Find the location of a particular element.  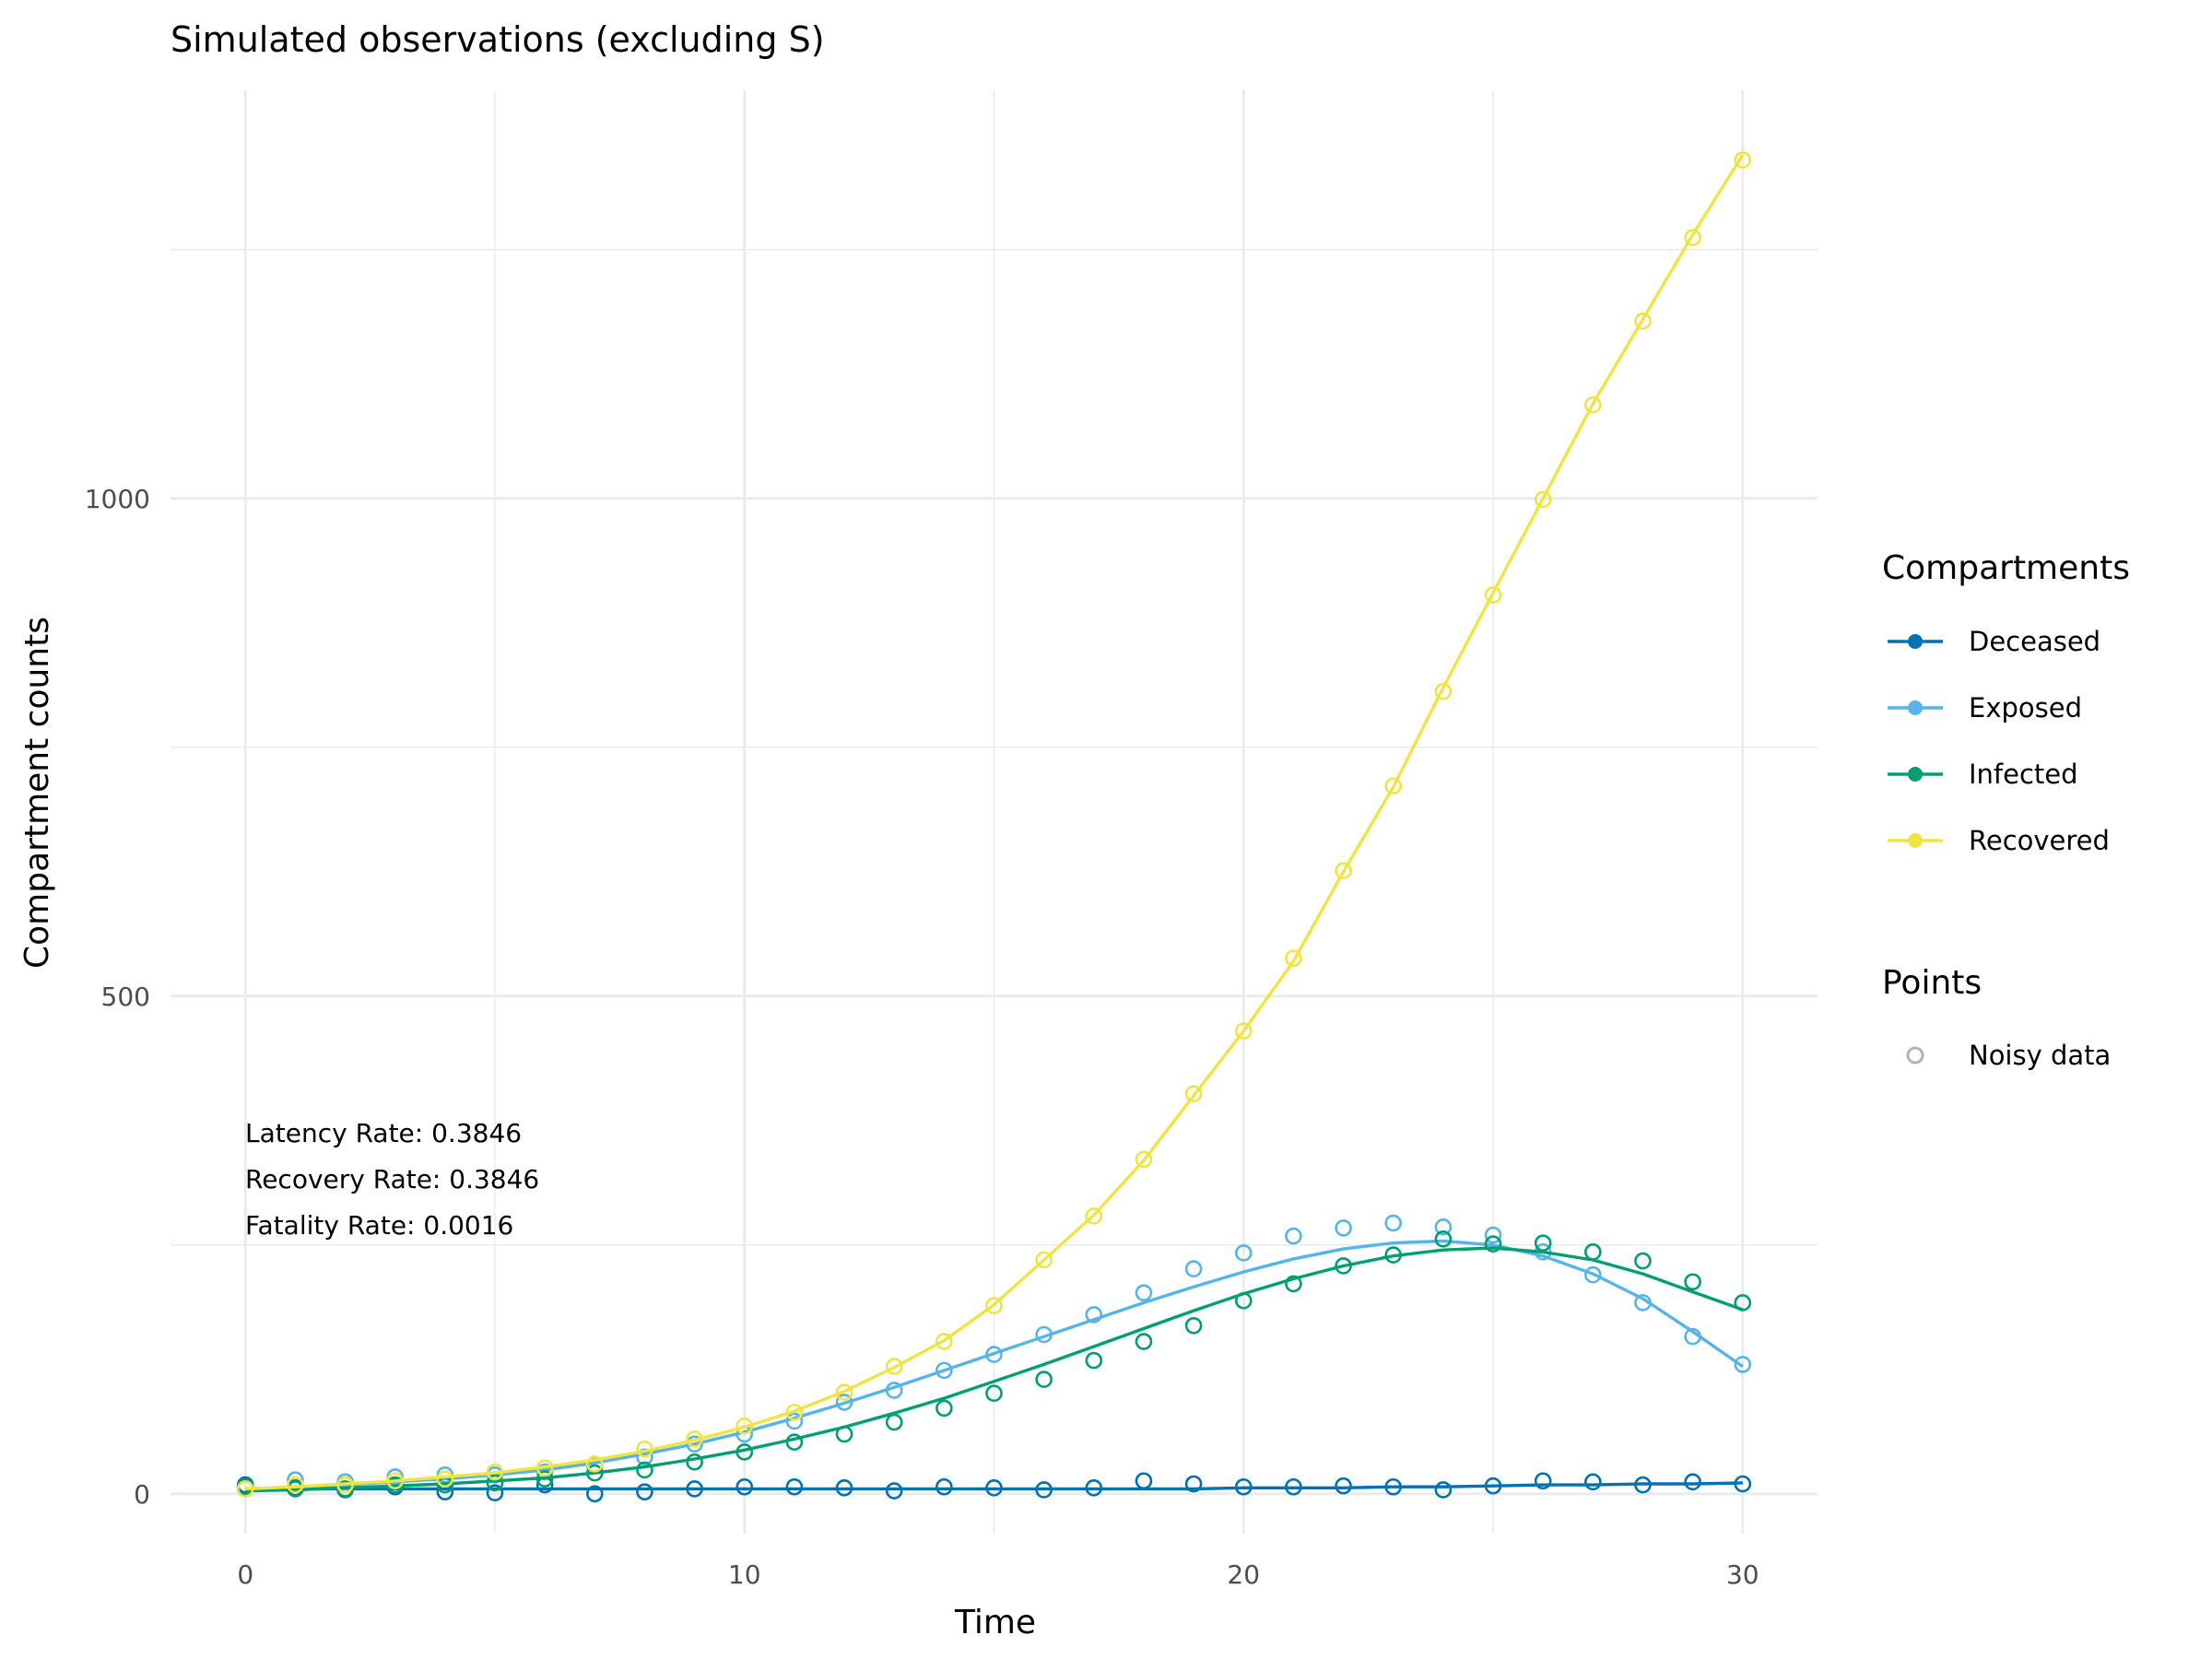

y-tick-label: 0 is located at coordinates (142, 1494).